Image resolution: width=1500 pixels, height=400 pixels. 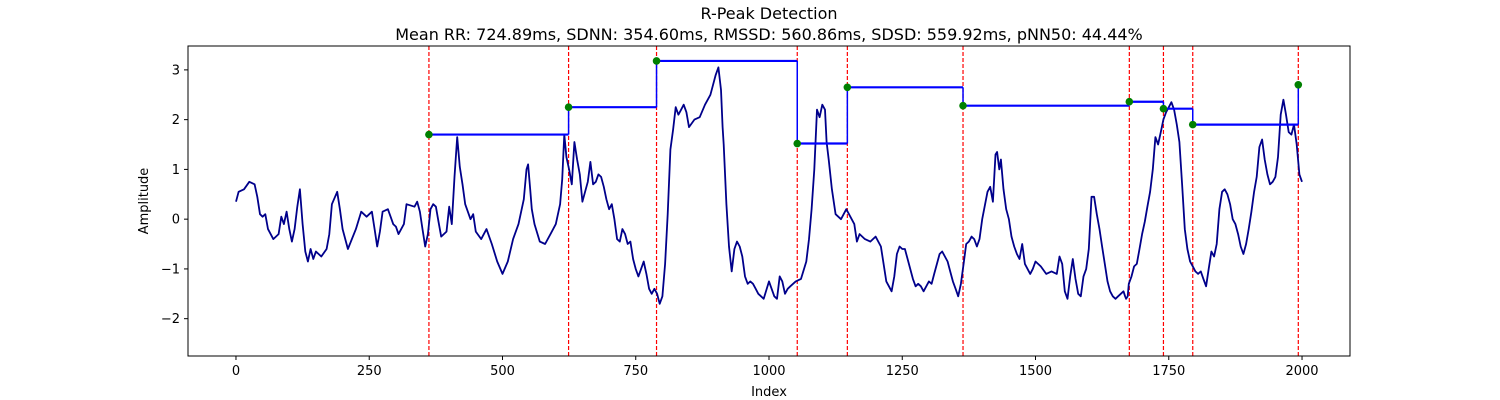 I want to click on x-tick-label: 250, so click(x=369, y=371).